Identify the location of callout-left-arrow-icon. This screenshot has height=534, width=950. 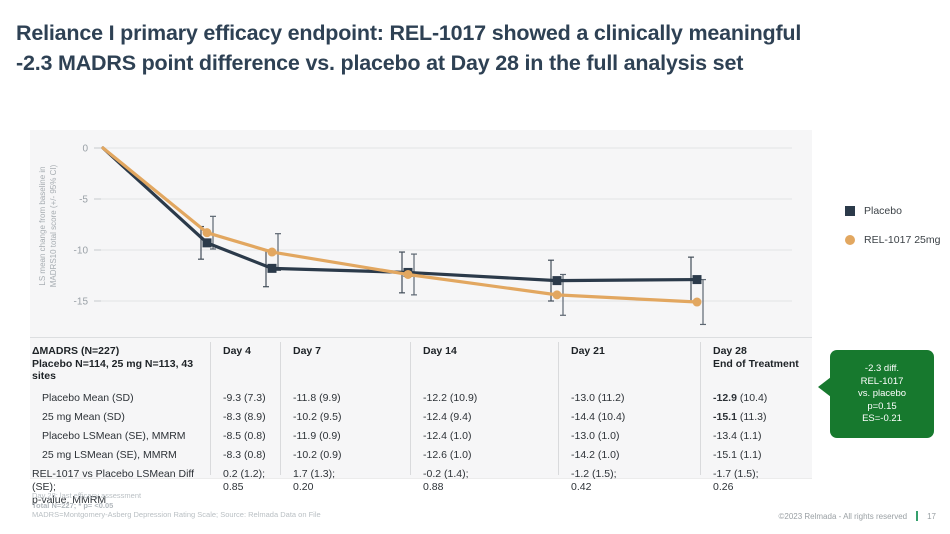
(824, 387).